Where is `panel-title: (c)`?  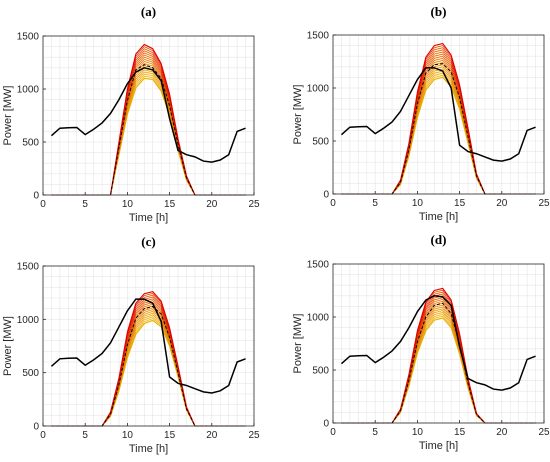 panel-title: (c) is located at coordinates (148, 241).